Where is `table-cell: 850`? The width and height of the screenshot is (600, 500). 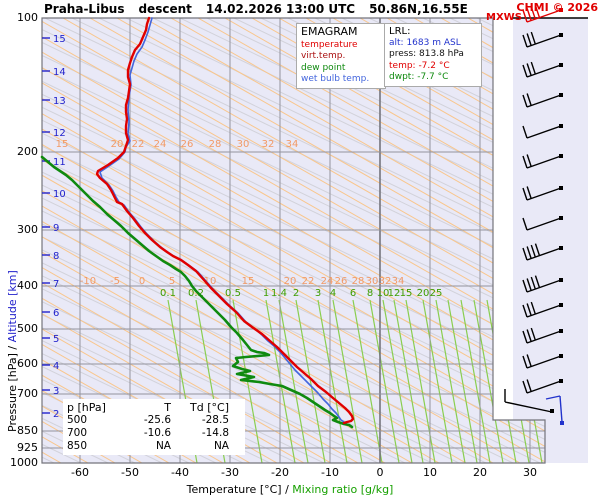
table-cell: 850 is located at coordinates (77, 446).